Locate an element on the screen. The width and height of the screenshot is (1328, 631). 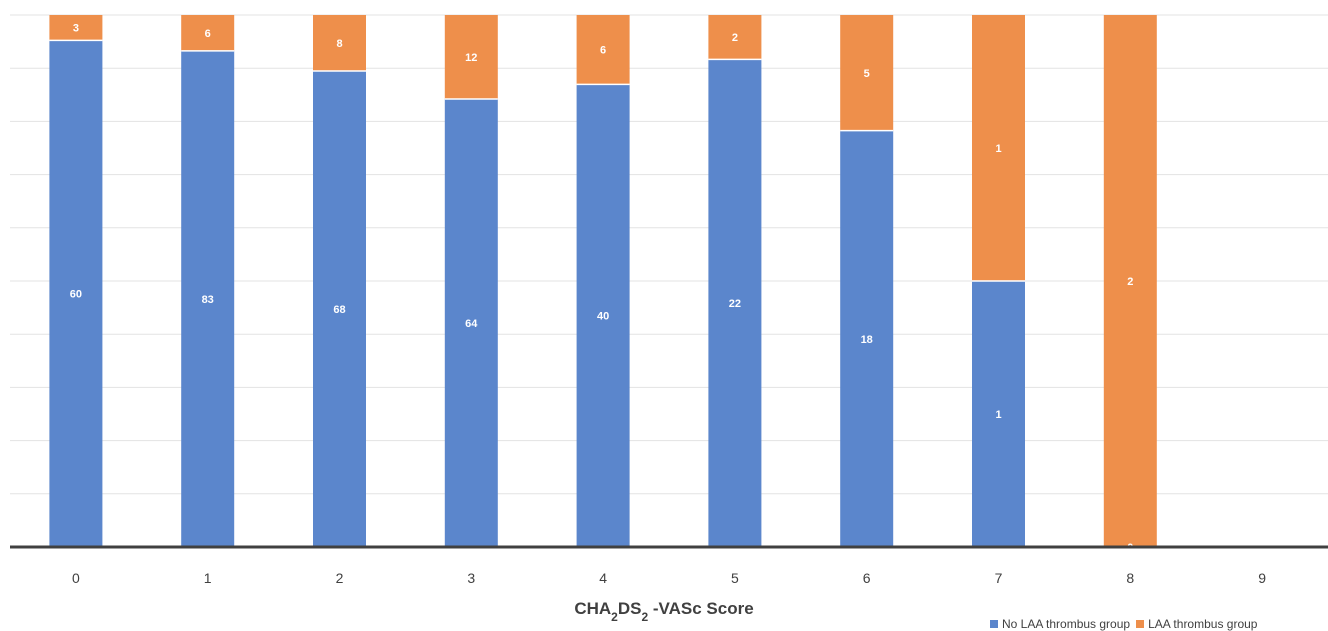
data-label-no-thrombus: 68 is located at coordinates (339, 310).